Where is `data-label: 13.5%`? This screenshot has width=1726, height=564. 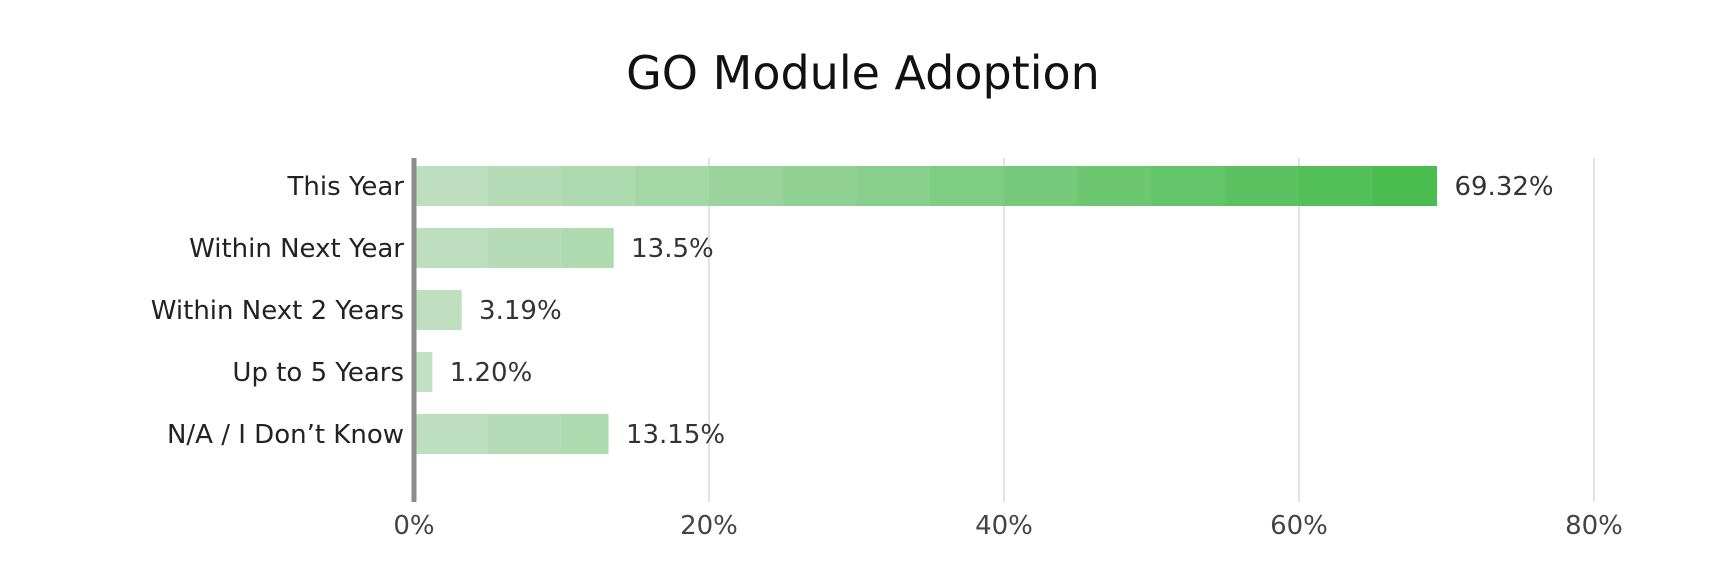
data-label: 13.5% is located at coordinates (672, 249).